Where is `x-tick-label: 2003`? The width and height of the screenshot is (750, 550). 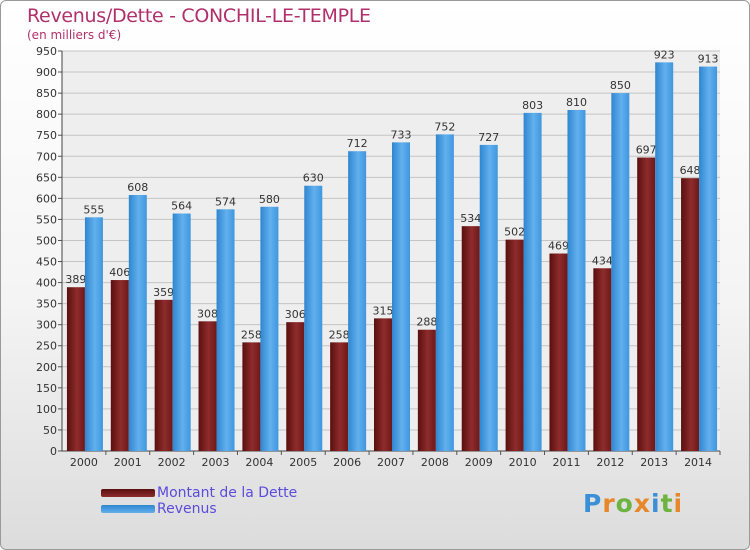
x-tick-label: 2003 is located at coordinates (216, 462).